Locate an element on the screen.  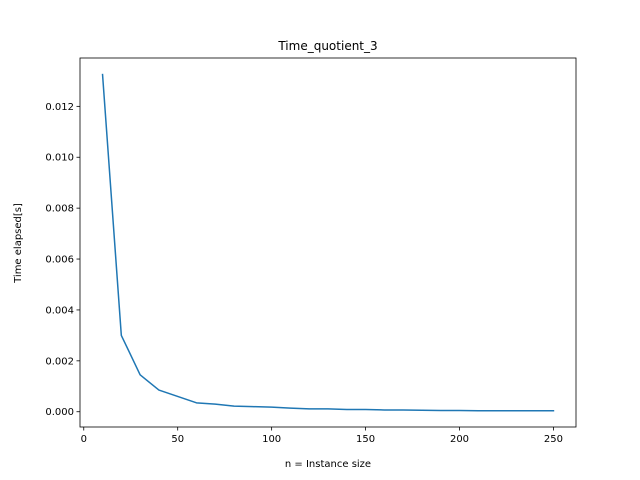
y-tick-label: 0.012 is located at coordinates (59, 107).